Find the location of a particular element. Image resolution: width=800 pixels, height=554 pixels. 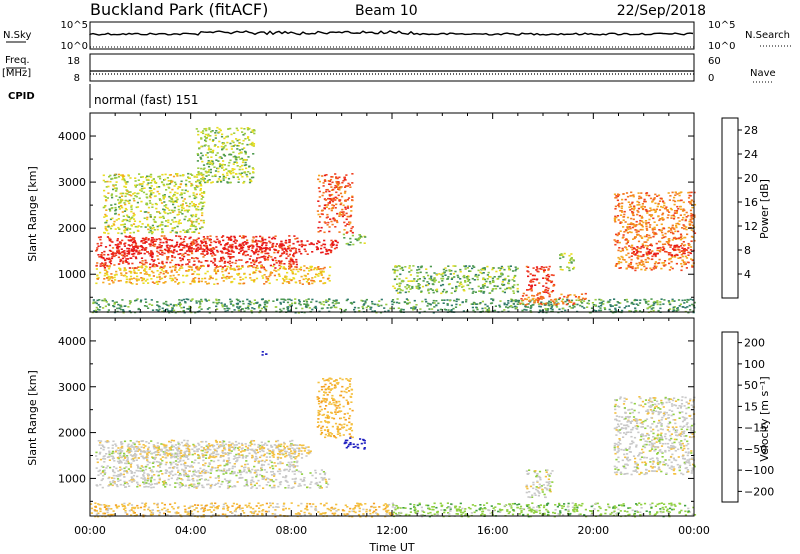

nsky-tick-top: 10^5 is located at coordinates (74, 25).